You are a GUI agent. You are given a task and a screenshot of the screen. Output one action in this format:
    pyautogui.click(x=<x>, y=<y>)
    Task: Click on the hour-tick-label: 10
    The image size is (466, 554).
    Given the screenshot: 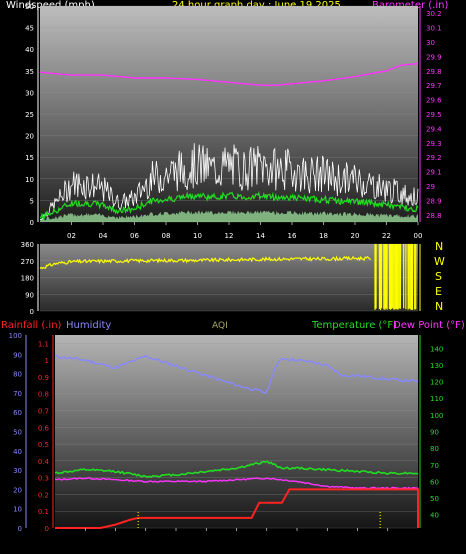 What is the action you would take?
    pyautogui.click(x=197, y=236)
    